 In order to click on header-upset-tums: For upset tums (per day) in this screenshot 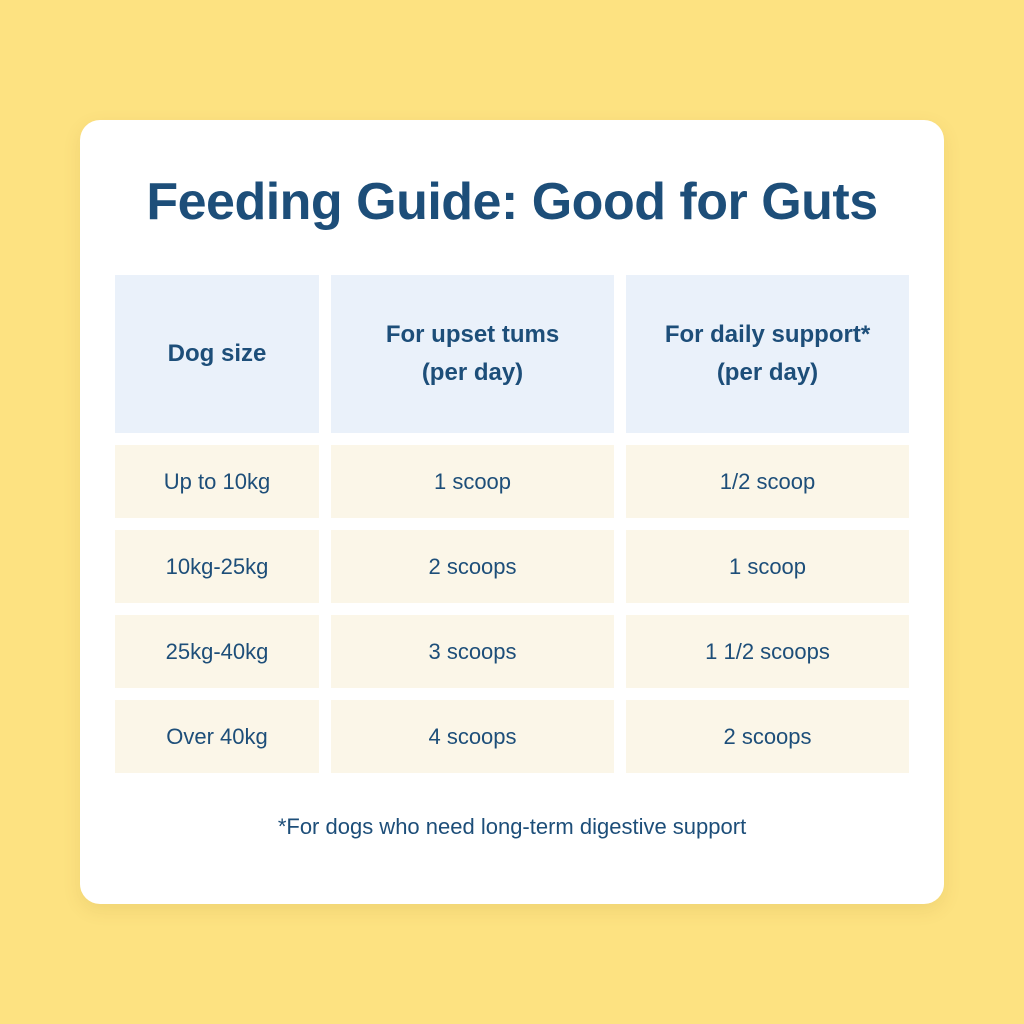, I will do `click(472, 354)`.